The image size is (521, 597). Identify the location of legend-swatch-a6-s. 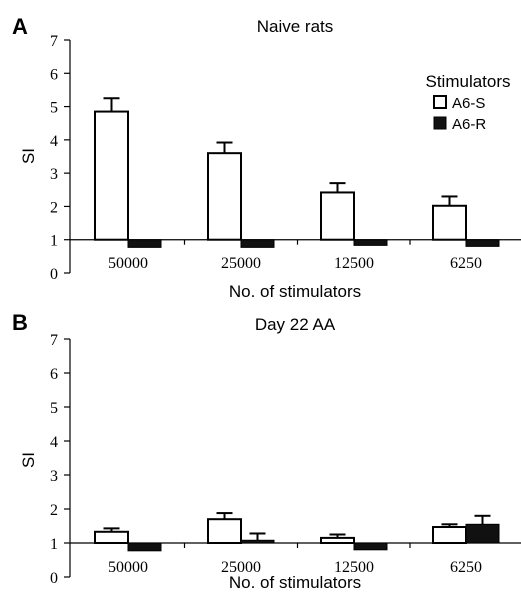
(440, 102).